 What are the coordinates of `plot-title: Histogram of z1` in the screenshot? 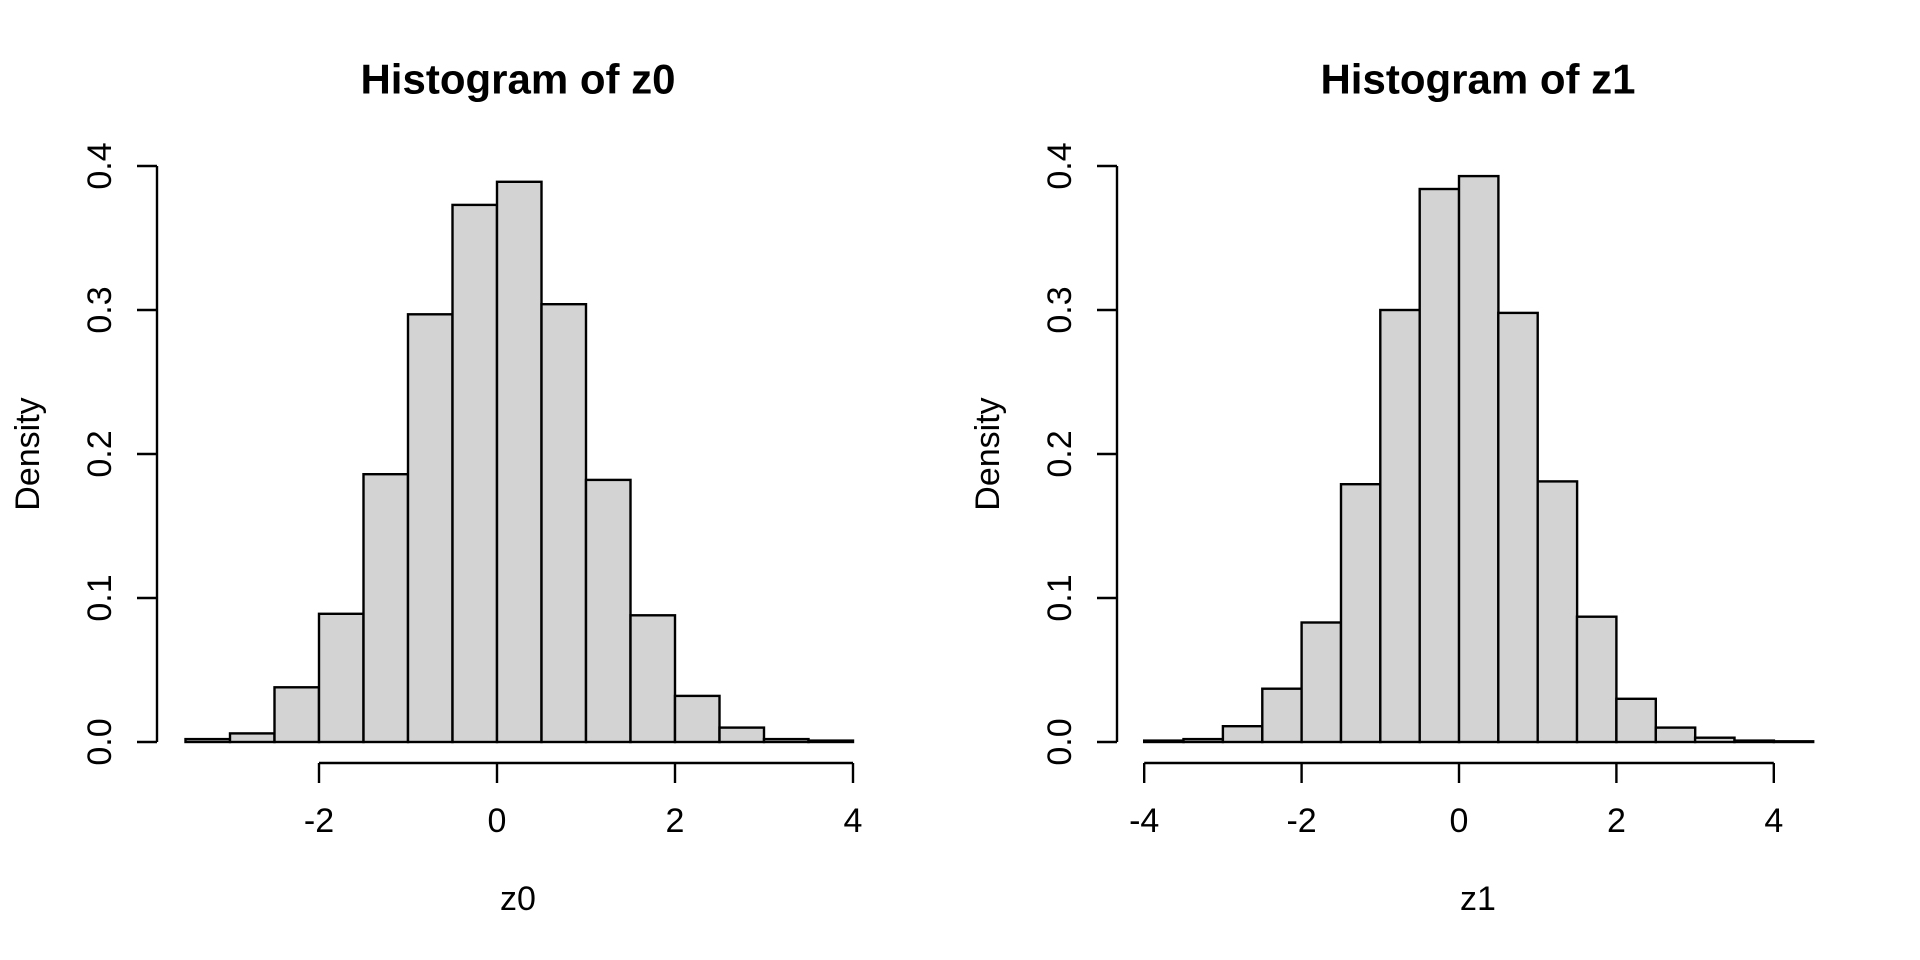 It's located at (1477, 79).